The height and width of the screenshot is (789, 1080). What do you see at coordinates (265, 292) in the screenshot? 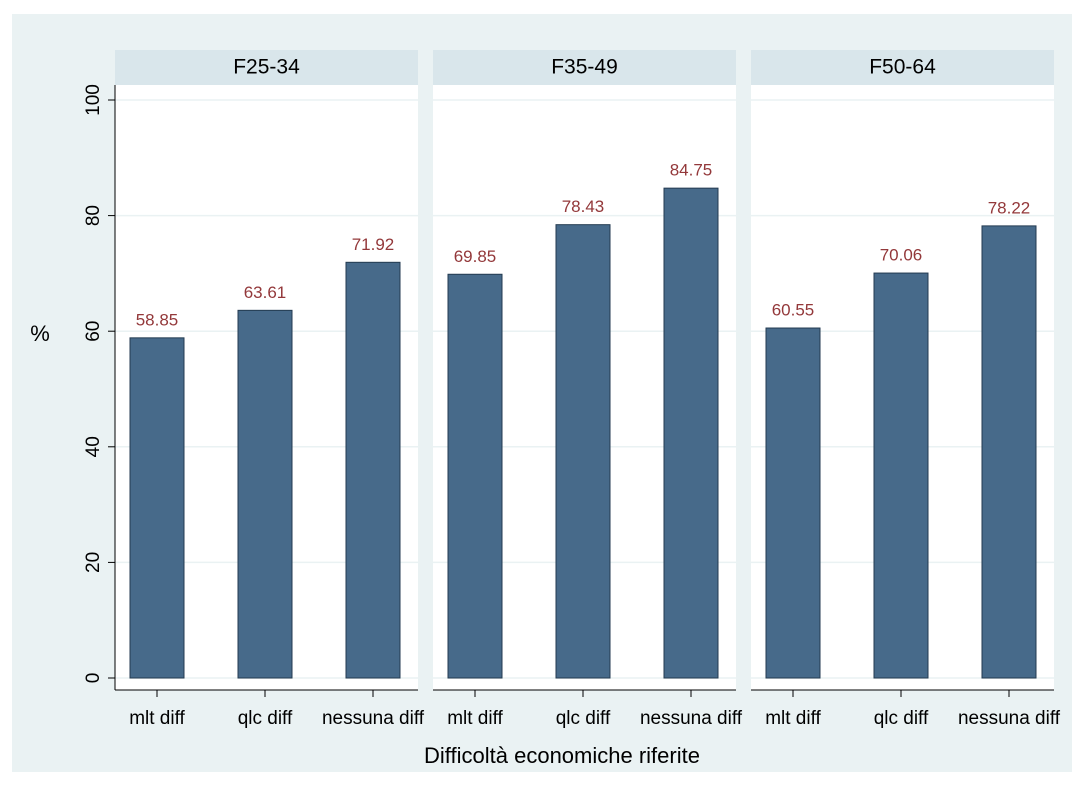
I see `value-label: 63.61` at bounding box center [265, 292].